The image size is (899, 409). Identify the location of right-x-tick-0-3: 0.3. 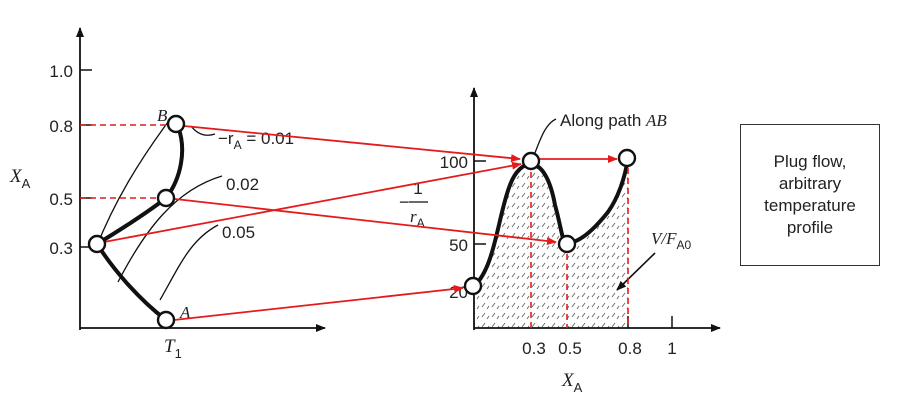
(534, 348).